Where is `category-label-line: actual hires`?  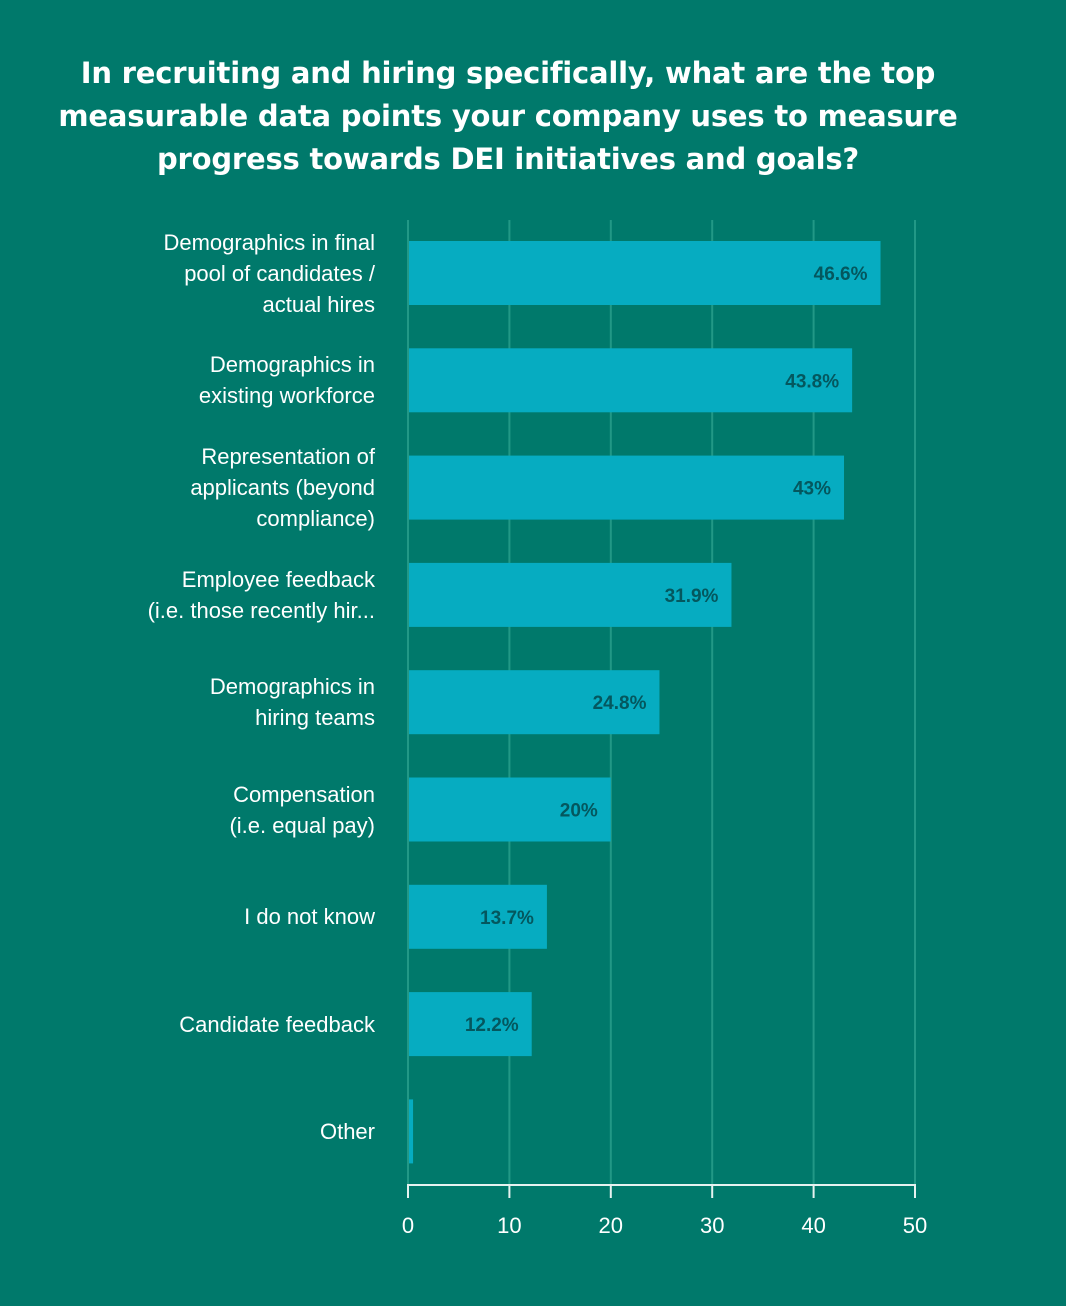
category-label-line: actual hires is located at coordinates (318, 304).